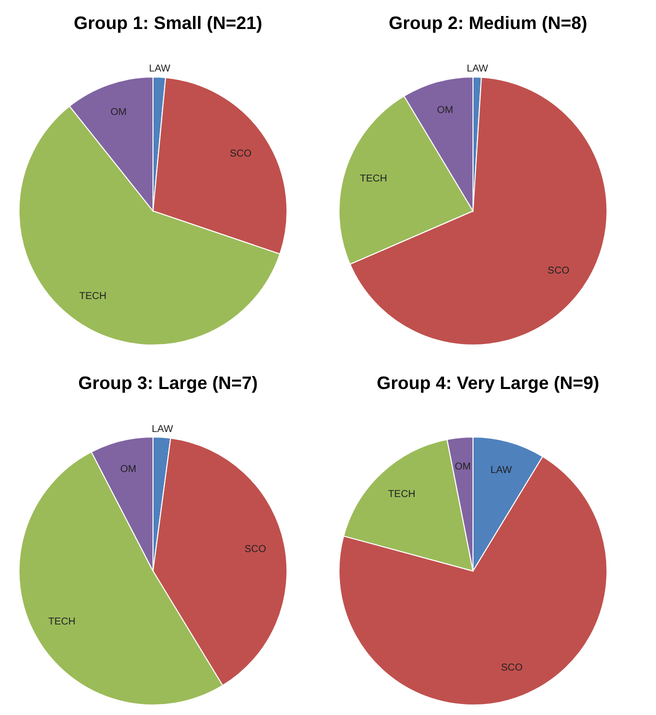 Image resolution: width=656 pixels, height=715 pixels. What do you see at coordinates (488, 383) in the screenshot?
I see `chart-title: Group 4: Very Large (N=9)` at bounding box center [488, 383].